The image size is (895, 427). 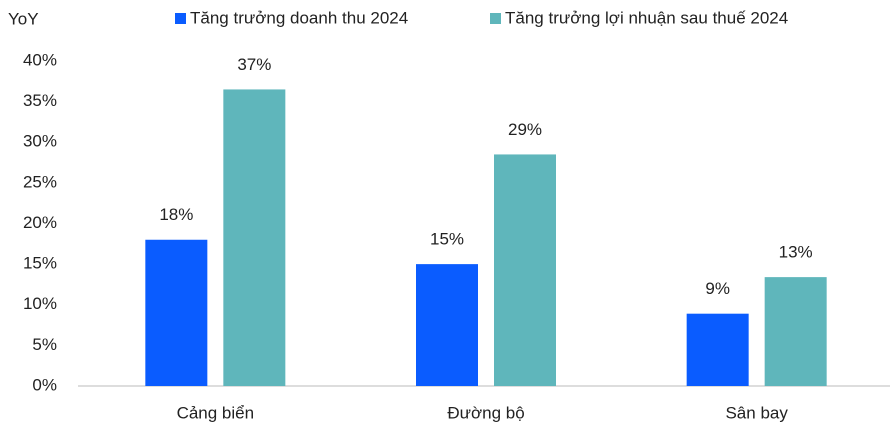 What do you see at coordinates (646, 17) in the screenshot?
I see `legend-label: Tăng trưởng lợi nhuận sau thuế 2024` at bounding box center [646, 17].